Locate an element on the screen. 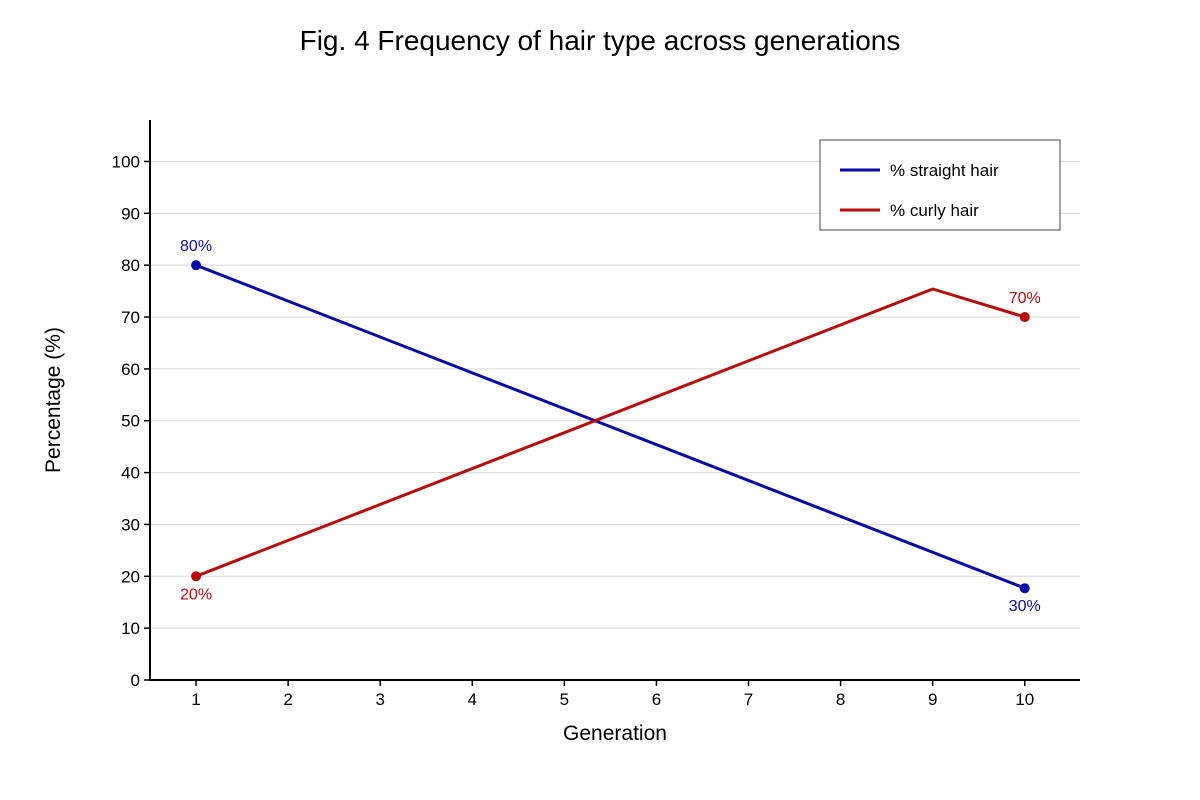 This screenshot has width=1200, height=800. x-axis-ticks: 1 2 3 4 5 6 7 8 9 10 is located at coordinates (612, 694).